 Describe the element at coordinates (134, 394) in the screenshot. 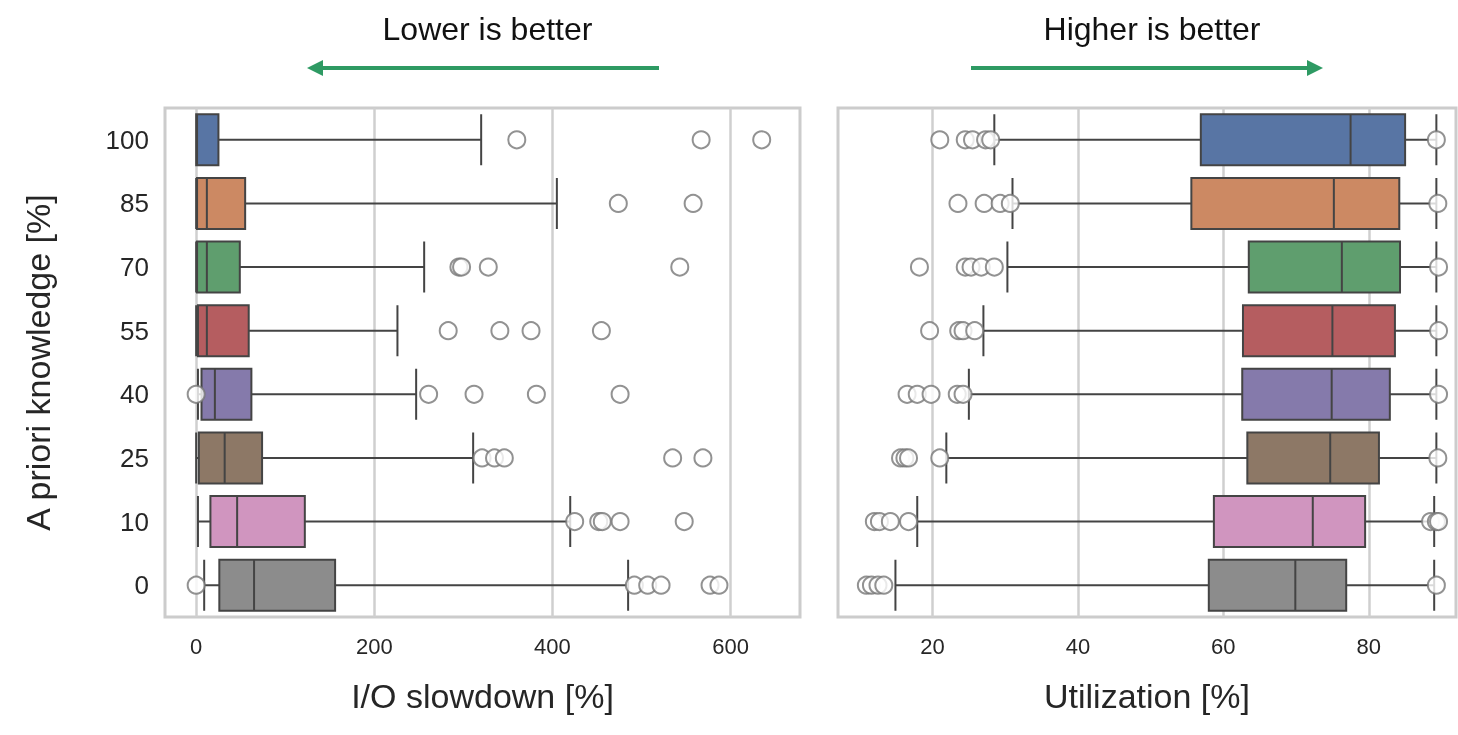

I see `y-tick-label: 40` at that location.